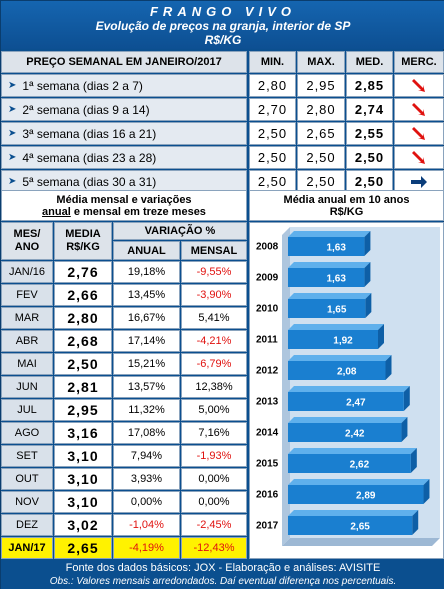 Image resolution: width=444 pixels, height=589 pixels. Describe the element at coordinates (146, 548) in the screenshot. I see `annual-variation: -4,19%` at that location.